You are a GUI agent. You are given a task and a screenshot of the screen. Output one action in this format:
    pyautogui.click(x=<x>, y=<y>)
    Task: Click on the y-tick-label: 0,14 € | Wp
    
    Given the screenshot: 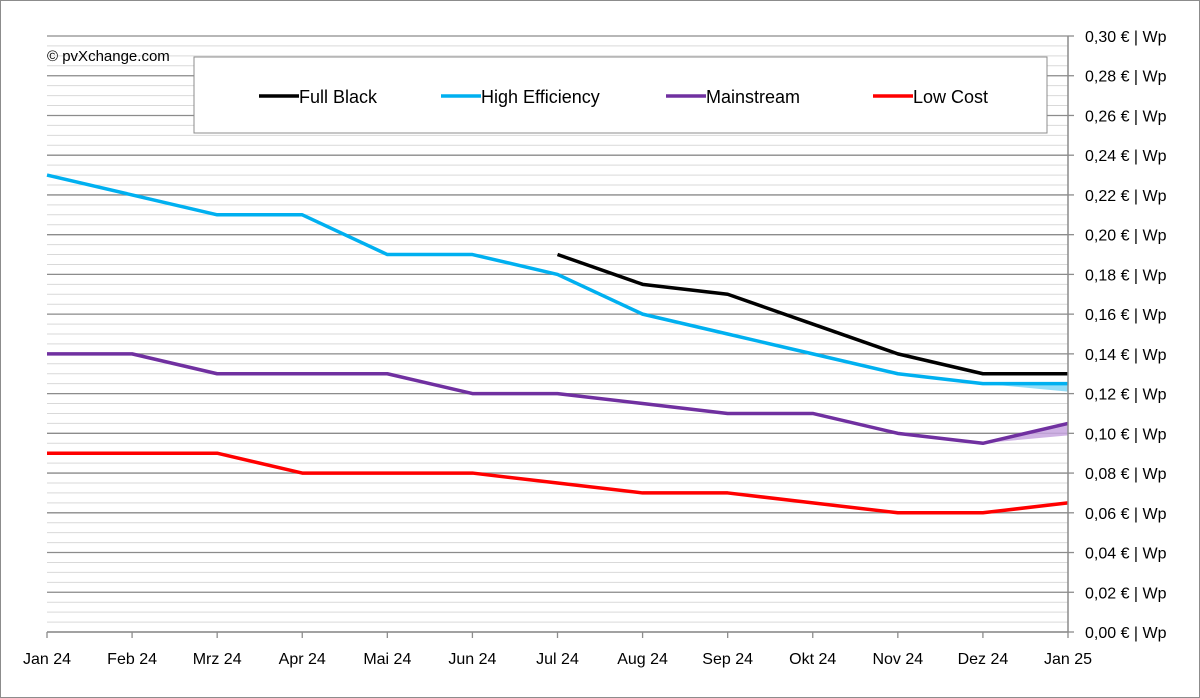 What is the action you would take?
    pyautogui.click(x=1126, y=355)
    